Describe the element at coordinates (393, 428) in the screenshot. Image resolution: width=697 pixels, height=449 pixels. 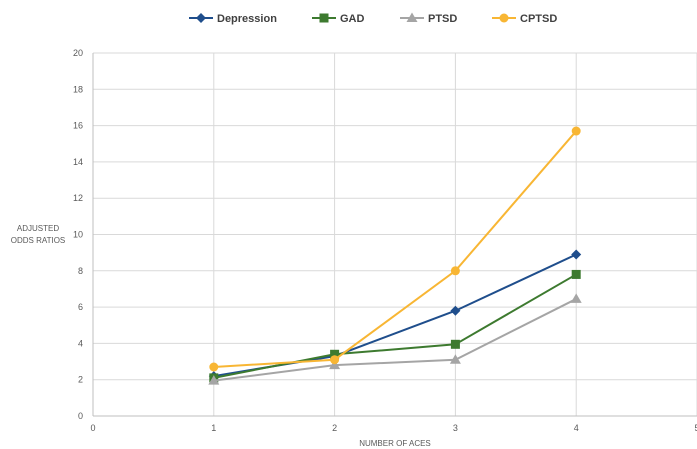
I see `x-tick-labels: 0 1 2 3 4 5` at that location.